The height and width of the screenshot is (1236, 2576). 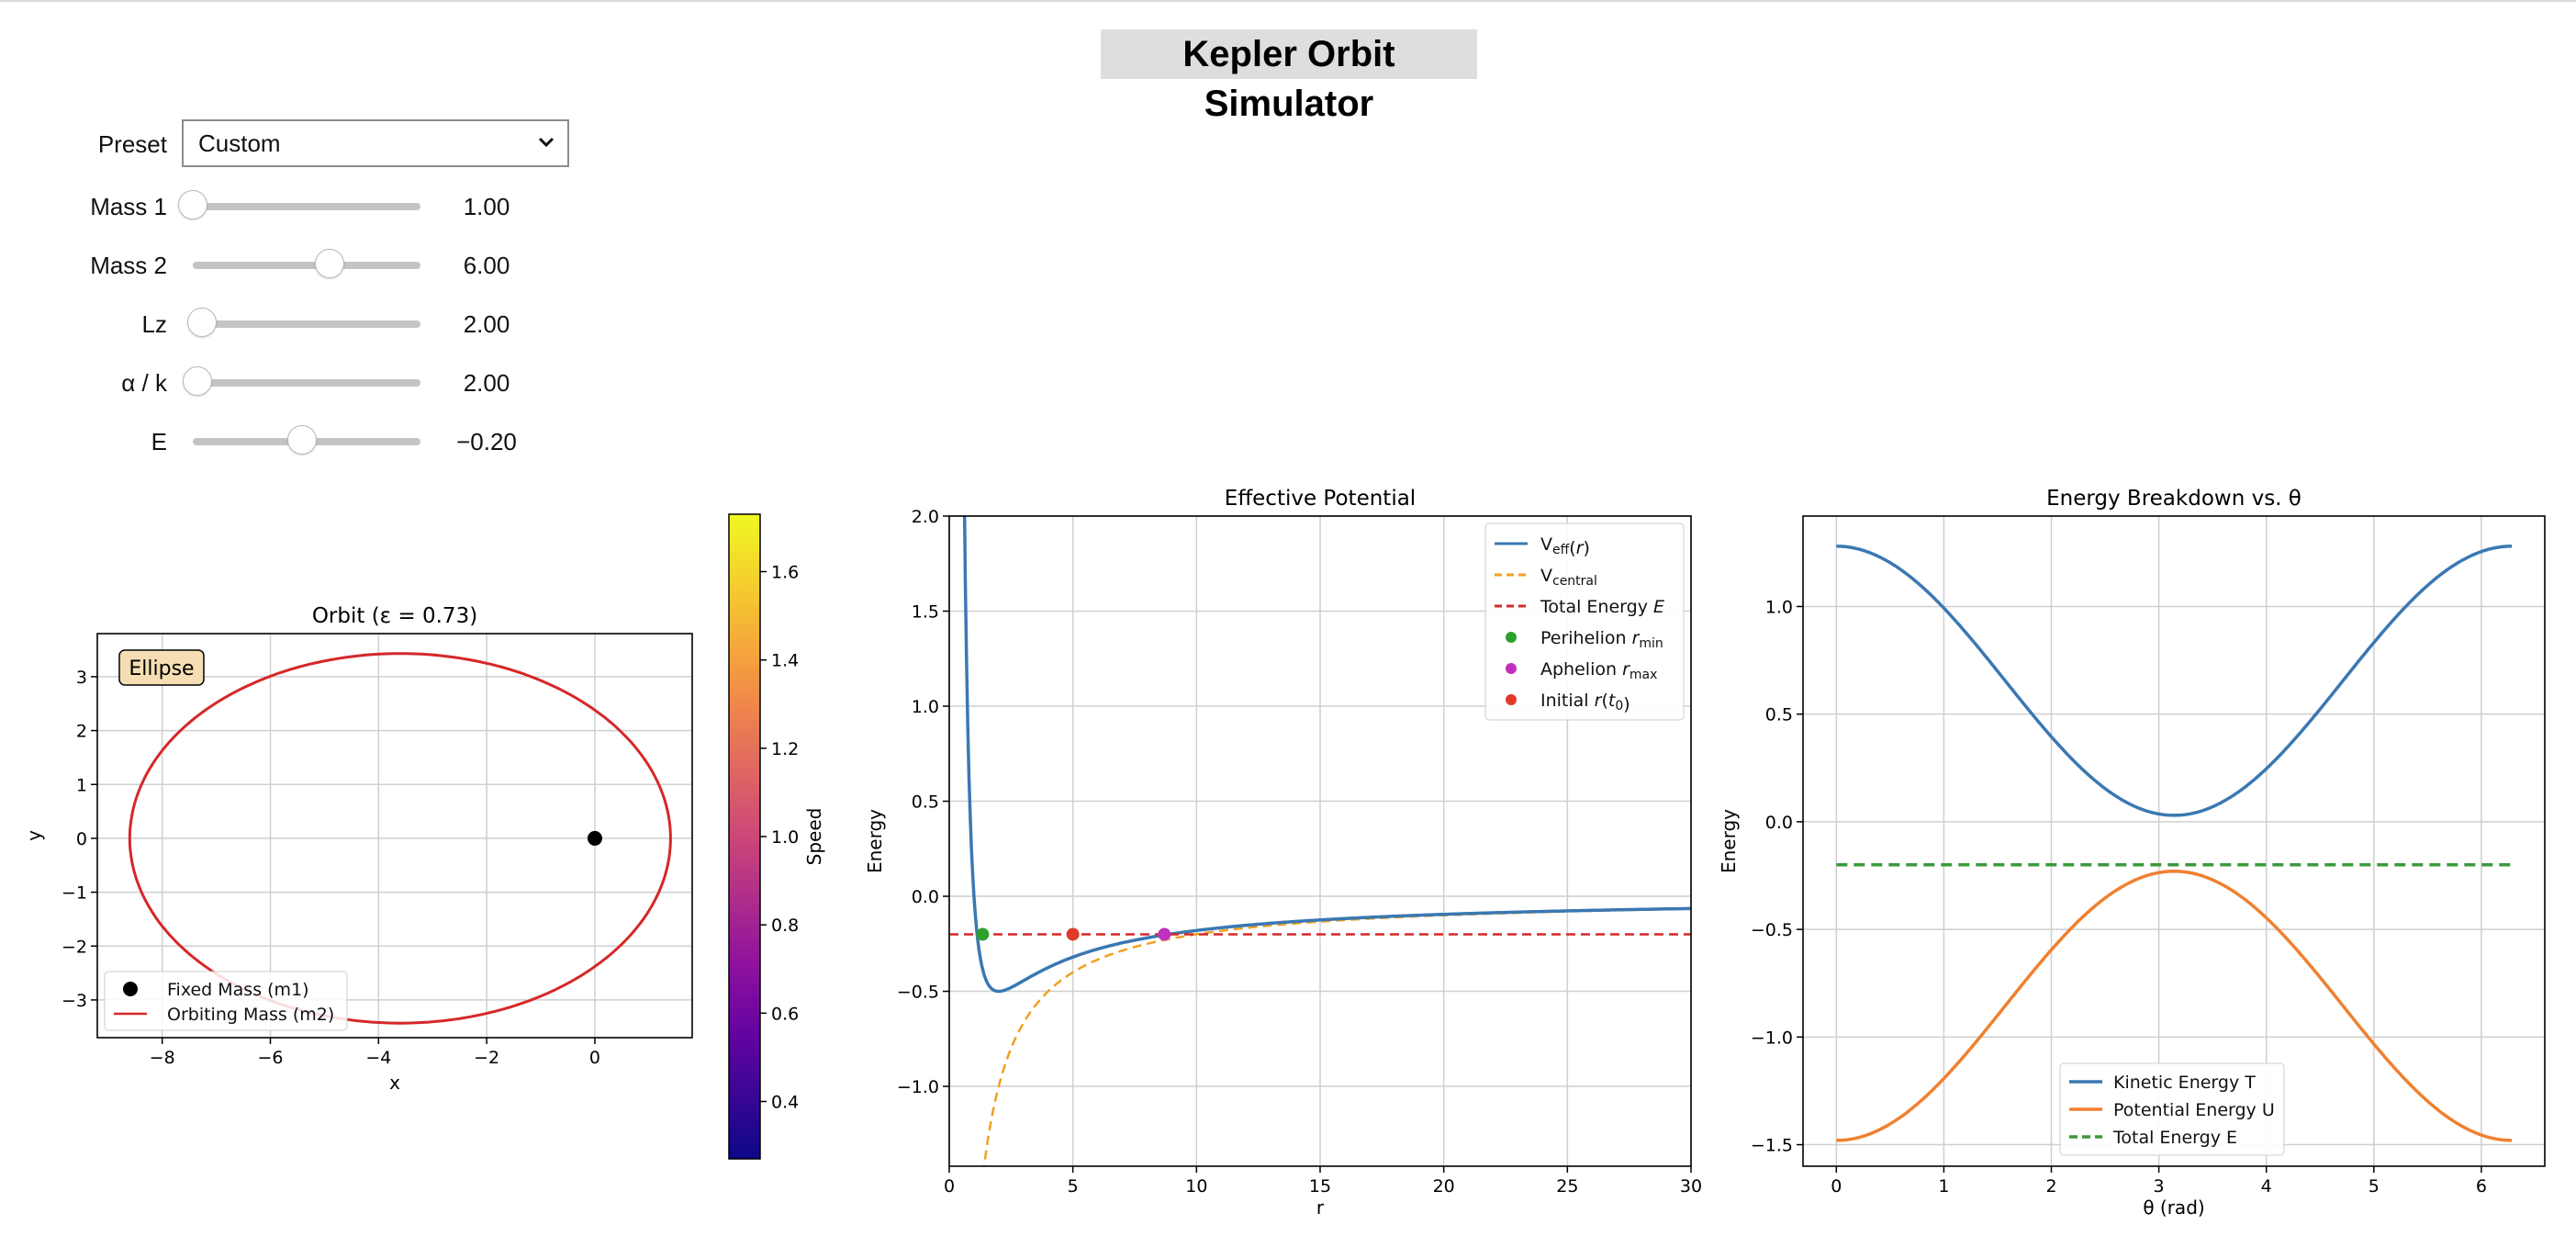 What do you see at coordinates (74, 893) in the screenshot?
I see `y-tick-label: −1` at bounding box center [74, 893].